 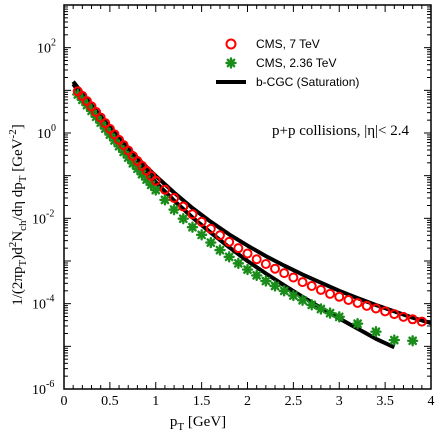 I want to click on x-tick-label: 4, so click(x=431, y=401).